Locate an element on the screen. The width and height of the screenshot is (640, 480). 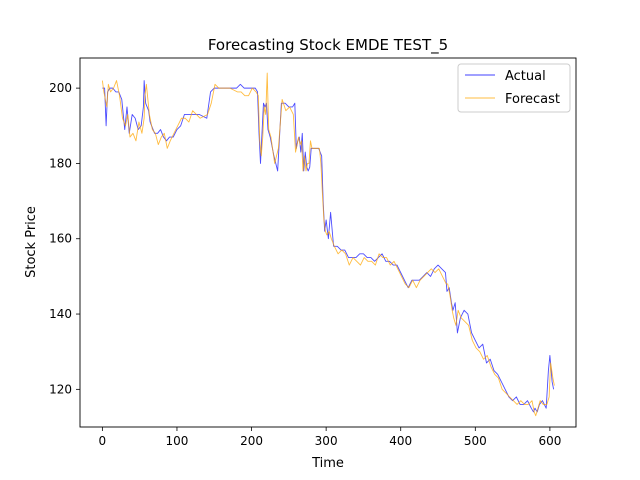
x-axis-ticks: 0 100 200 300 400 500 600 is located at coordinates (330, 437).